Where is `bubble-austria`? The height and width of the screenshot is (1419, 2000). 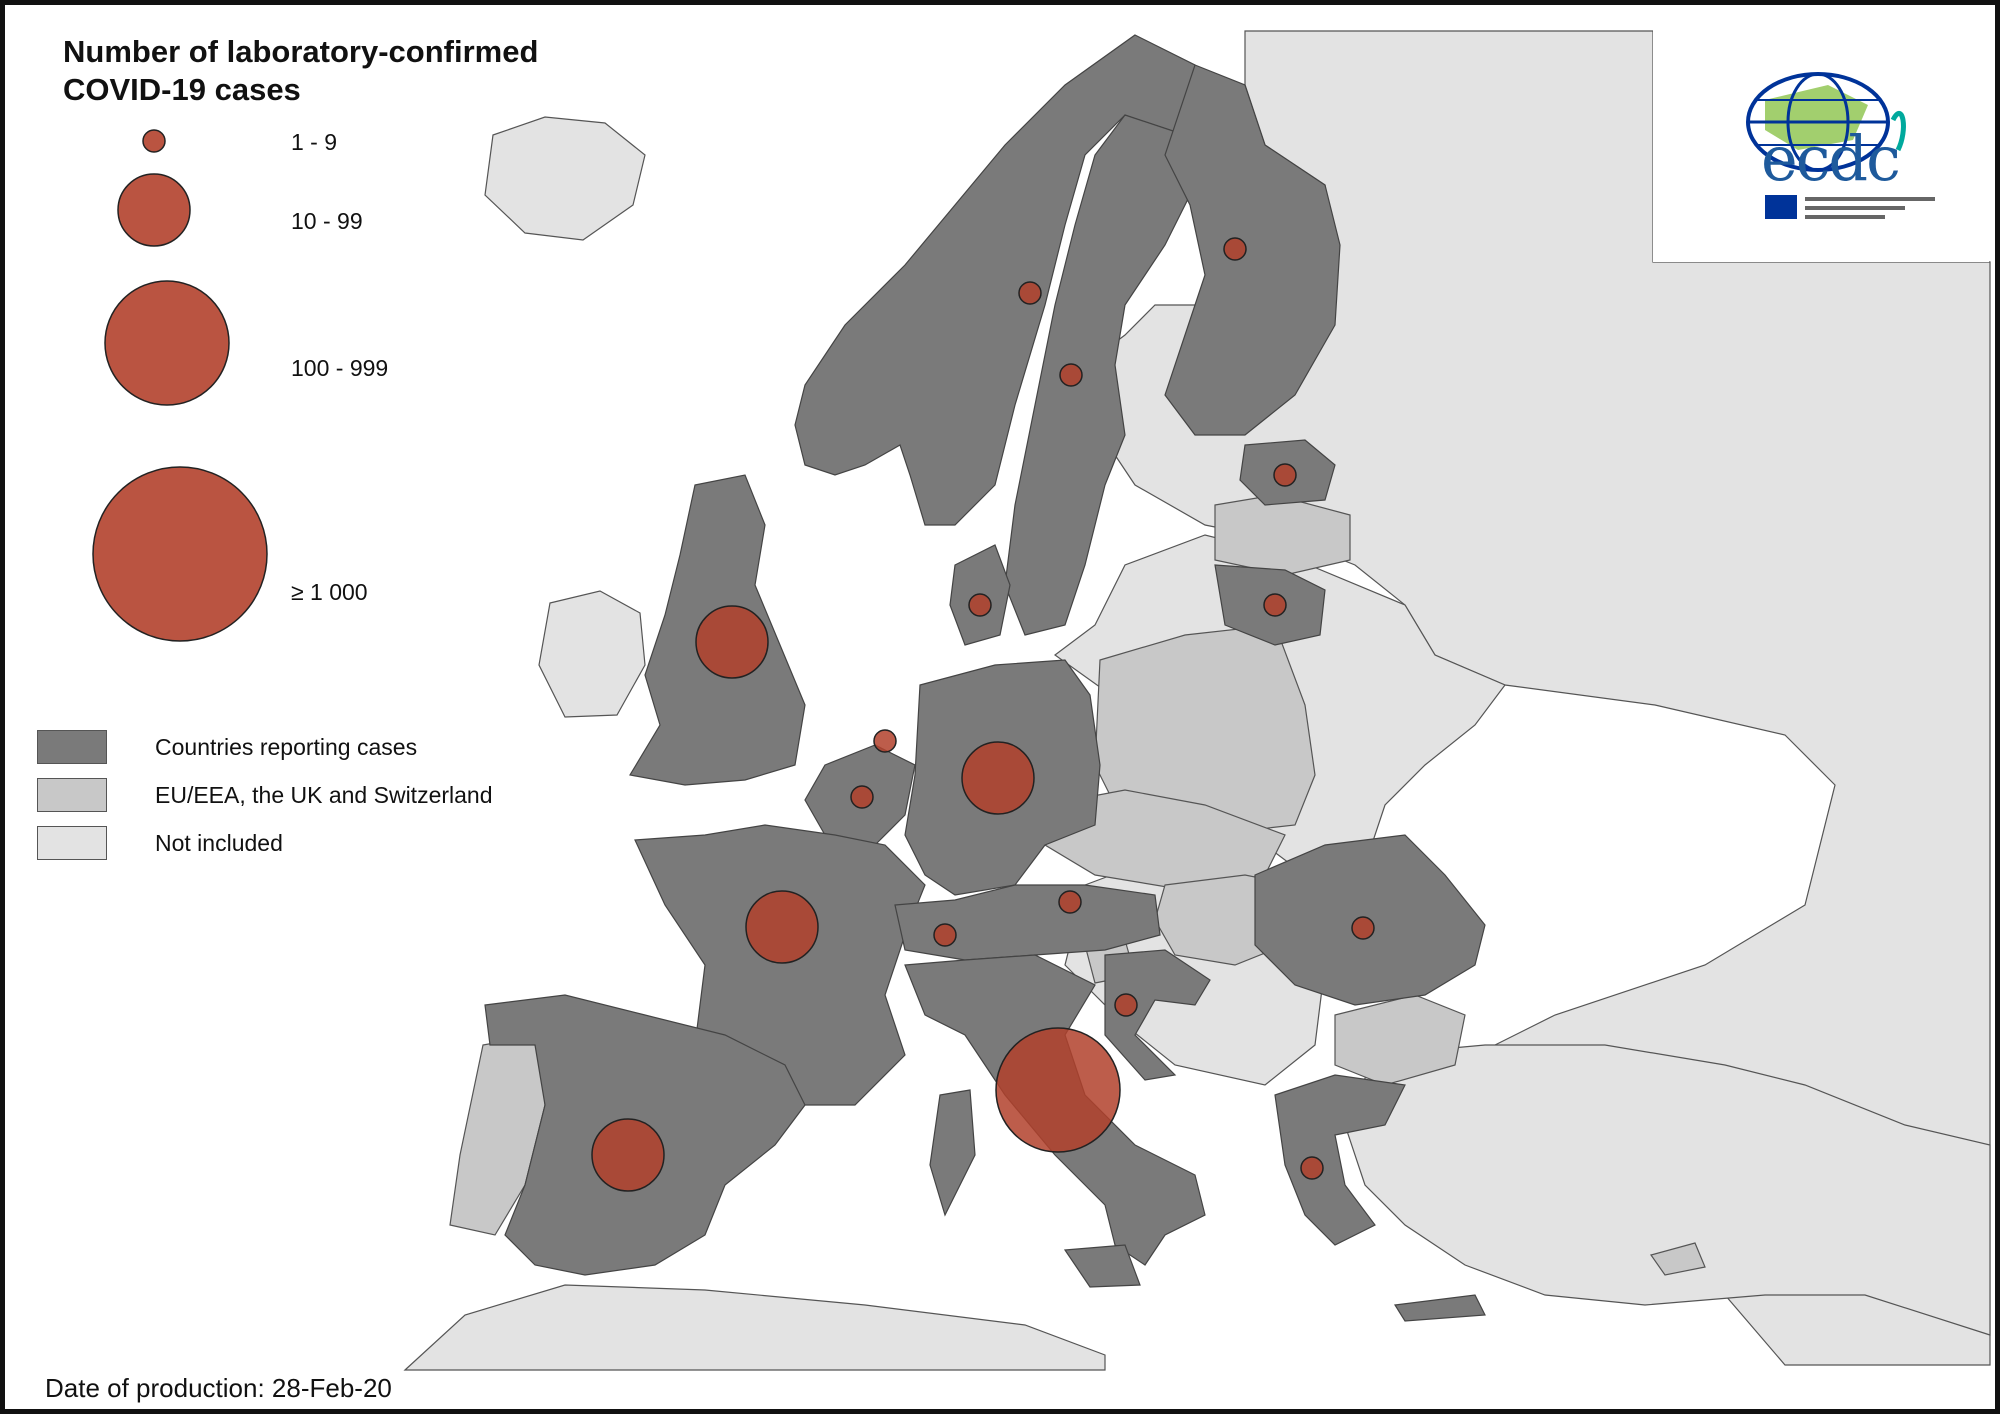 bubble-austria is located at coordinates (1070, 902).